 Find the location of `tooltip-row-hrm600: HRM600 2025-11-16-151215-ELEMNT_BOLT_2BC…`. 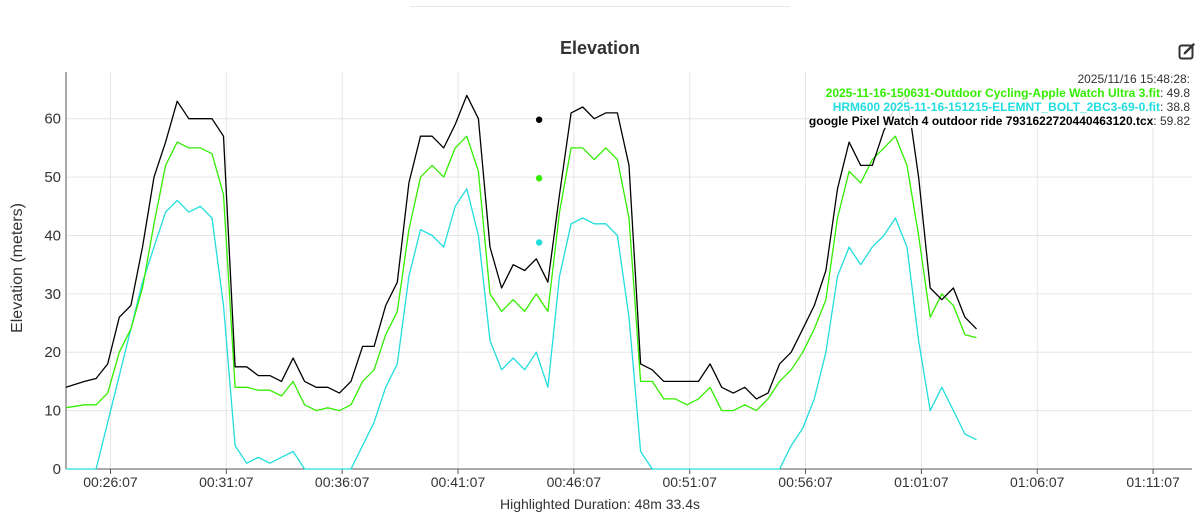

tooltip-row-hrm600: HRM600 2025-11-16-151215-ELEMNT_BOLT_2BC… is located at coordinates (1011, 107).